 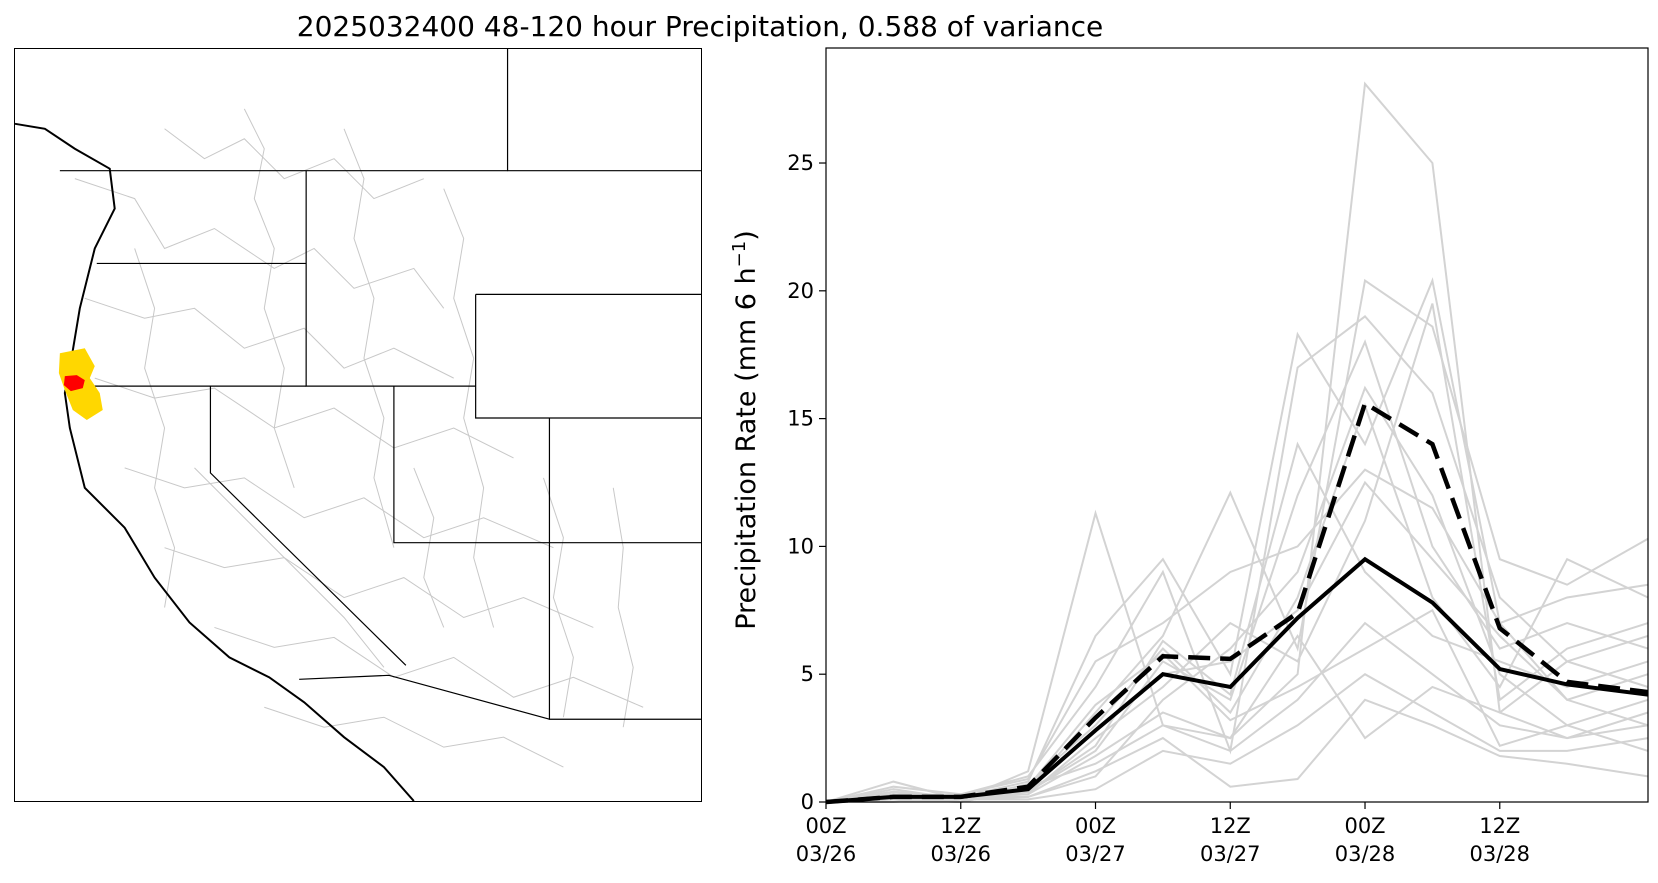 I want to click on highlight-basin-red, so click(x=74, y=383).